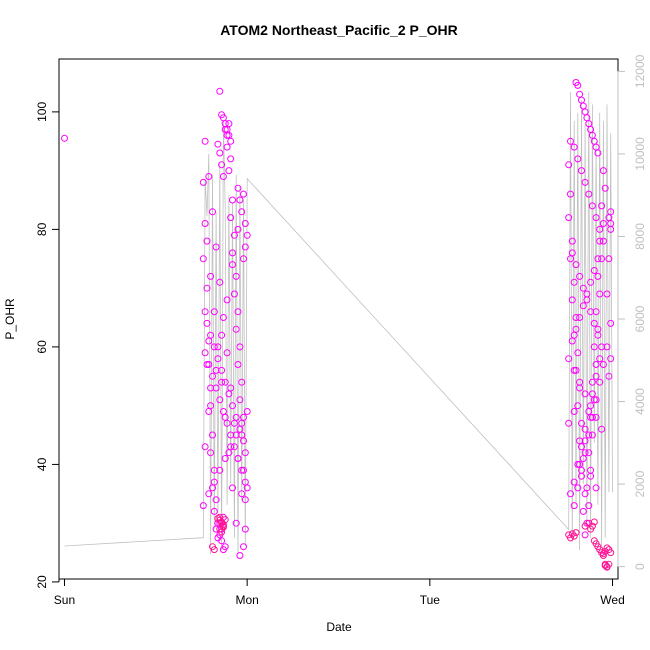 The image size is (650, 650). I want to click on x-axis: Sun Mon Tue Wed, so click(339, 592).